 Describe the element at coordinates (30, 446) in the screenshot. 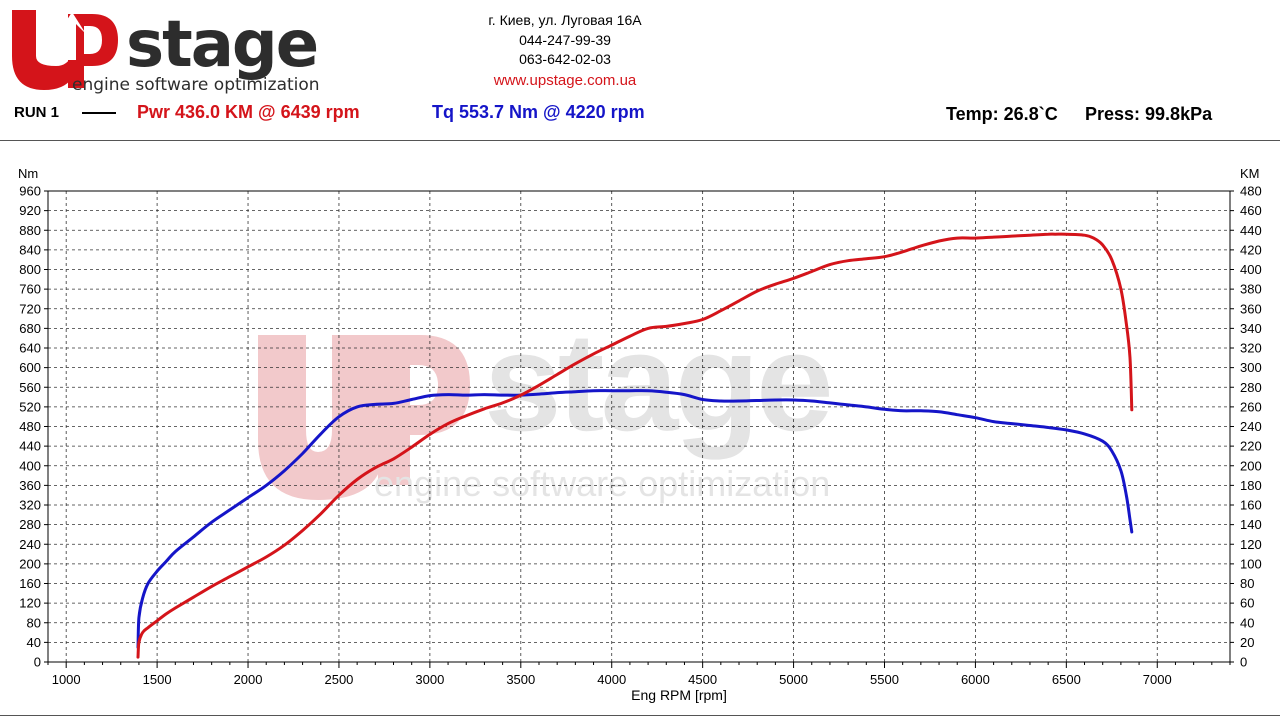

I see `y-tick-label: 440` at that location.